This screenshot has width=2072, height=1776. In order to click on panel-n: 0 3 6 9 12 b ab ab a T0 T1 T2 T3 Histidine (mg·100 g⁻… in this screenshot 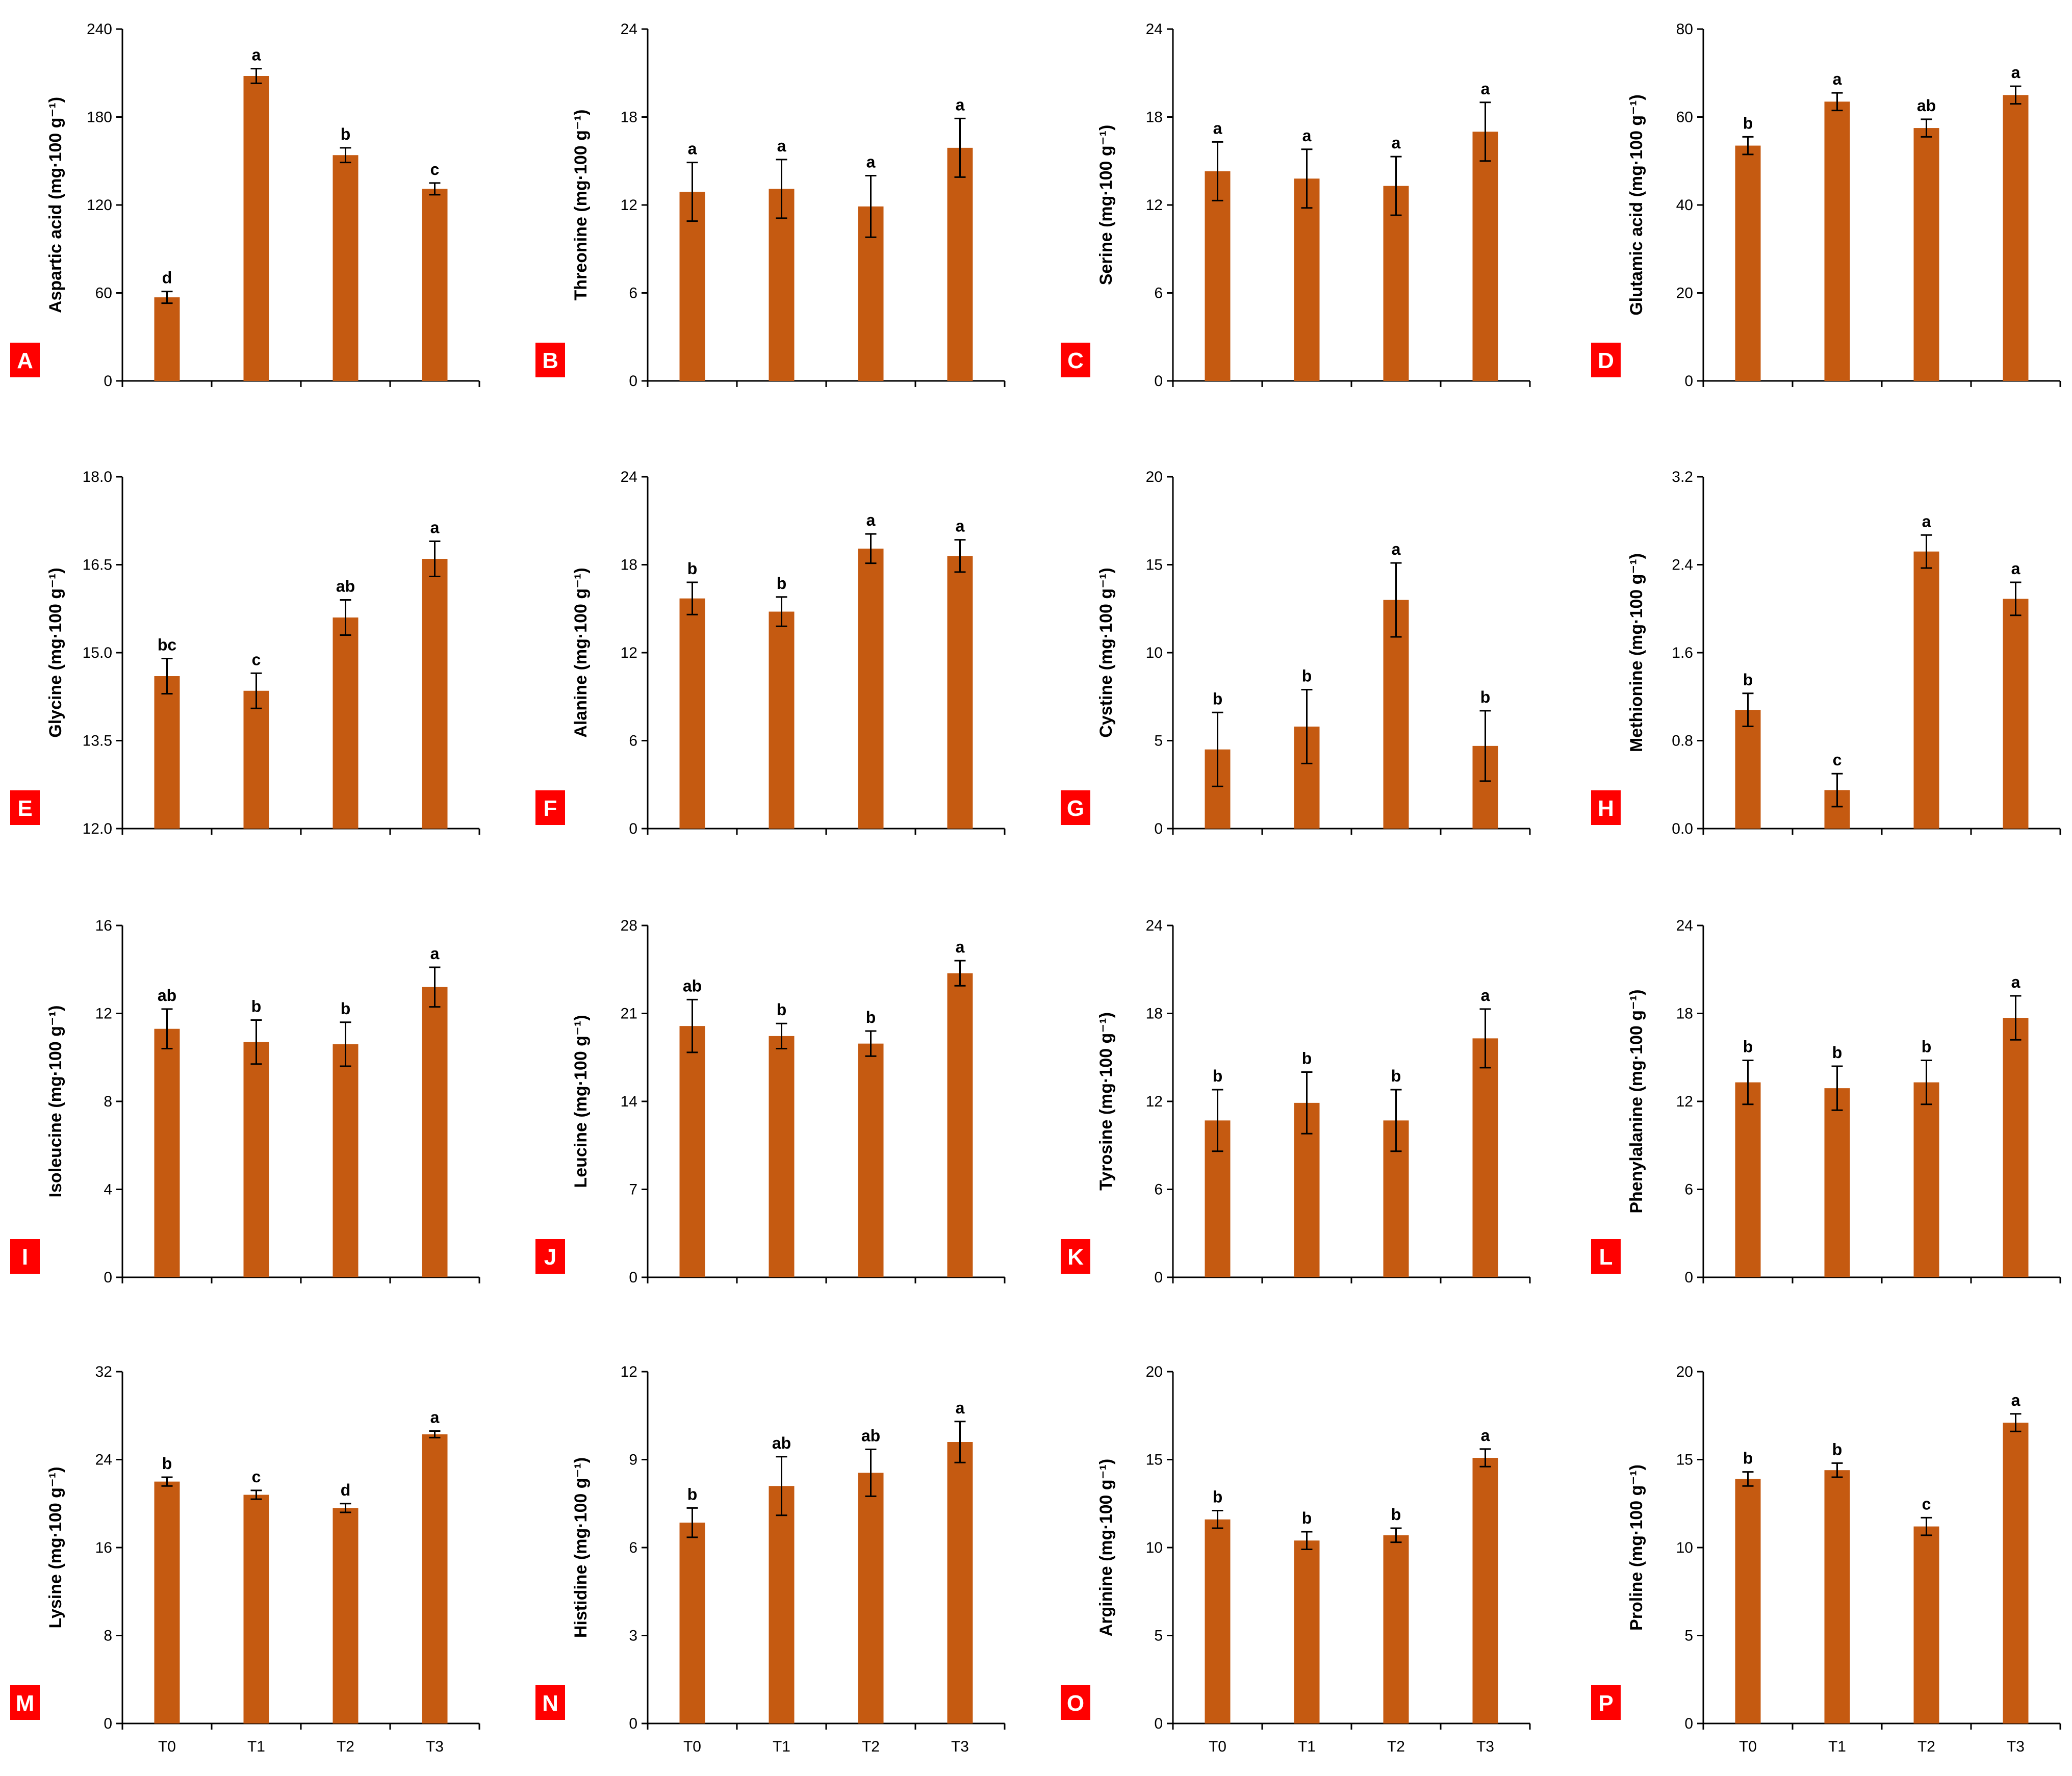, I will do `click(770, 1559)`.